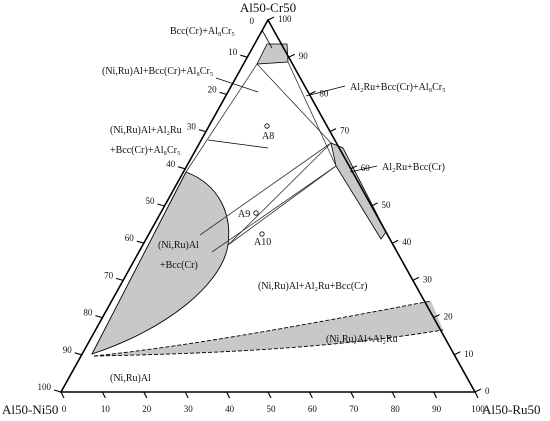  Describe the element at coordinates (345, 131) in the screenshot. I see `right-tick-label: 70` at that location.